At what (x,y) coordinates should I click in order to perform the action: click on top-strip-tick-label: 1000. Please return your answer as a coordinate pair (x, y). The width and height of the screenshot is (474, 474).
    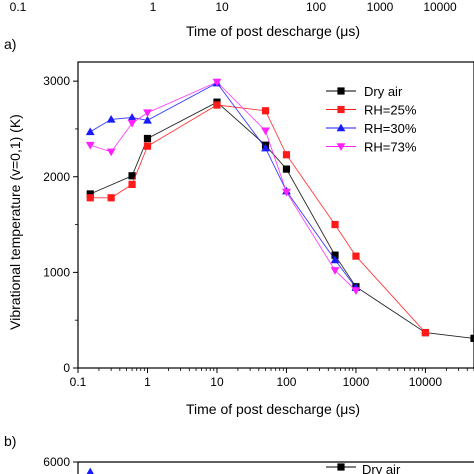
    Looking at the image, I should click on (380, 7).